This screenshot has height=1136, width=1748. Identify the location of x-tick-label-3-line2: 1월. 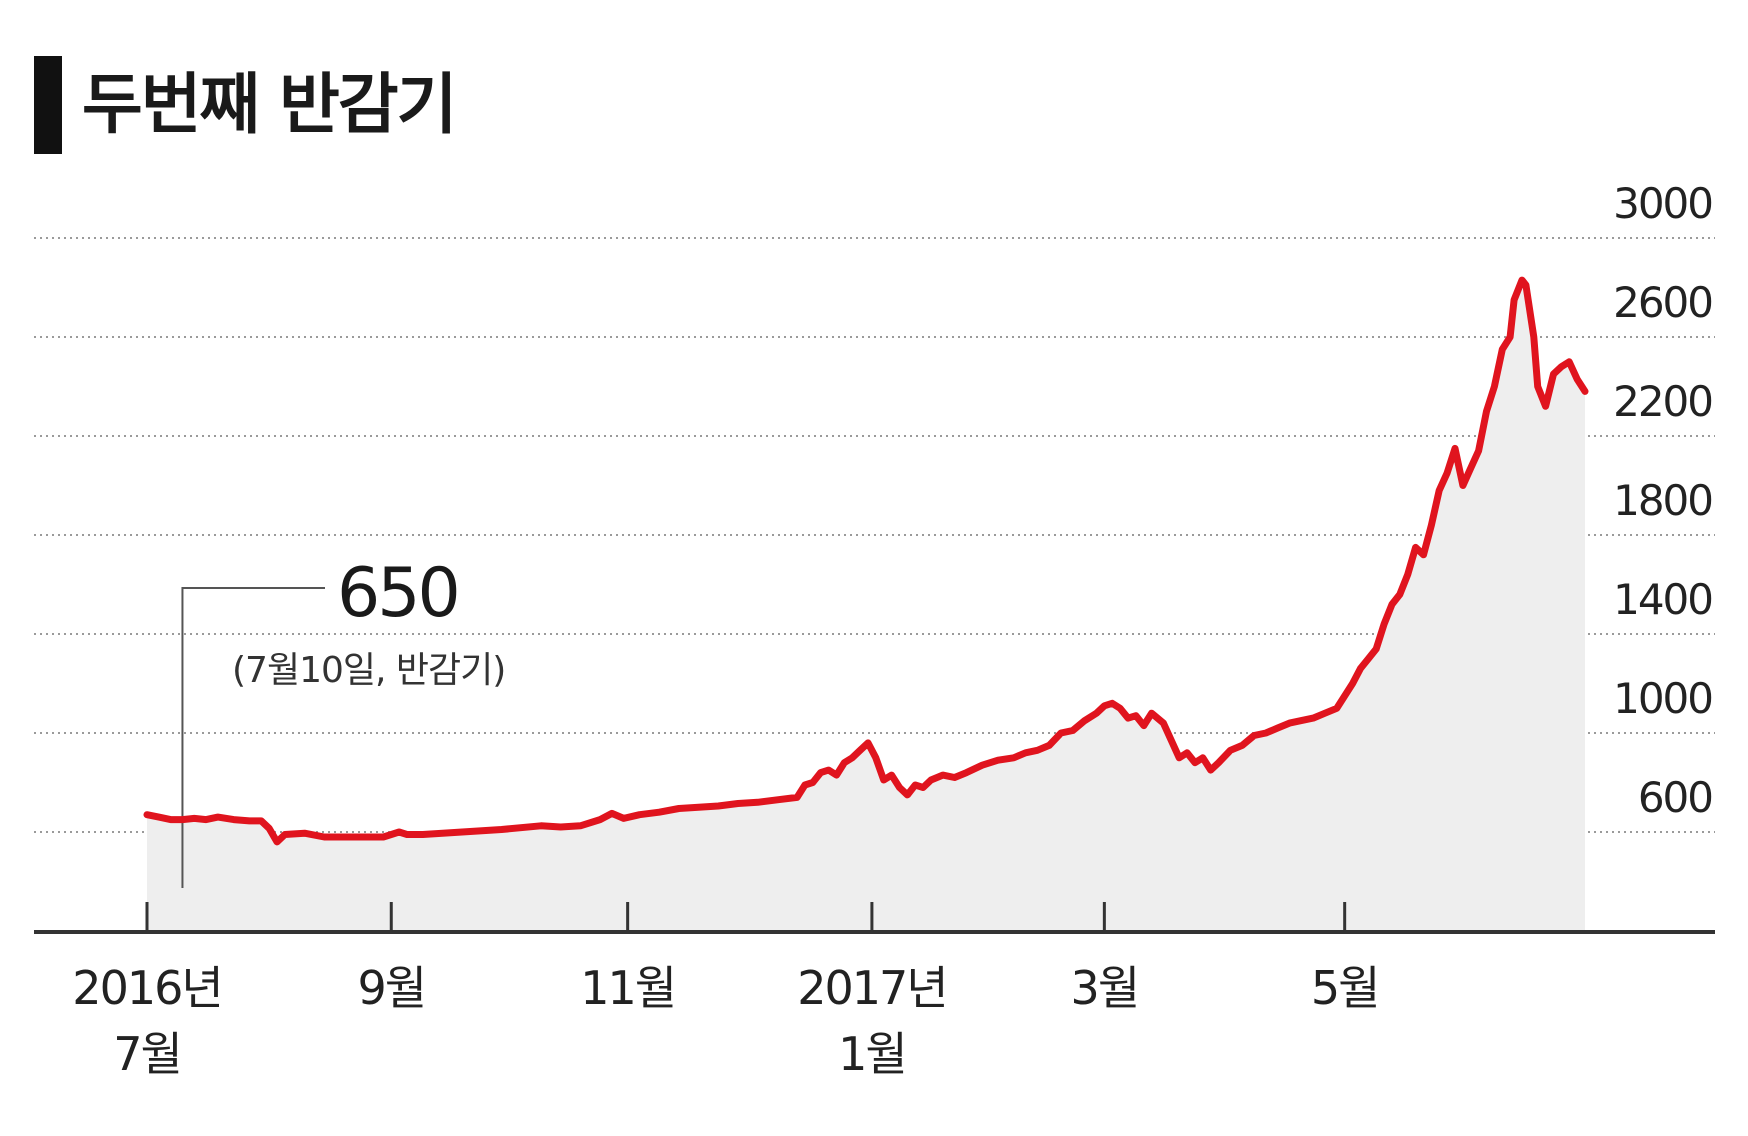
(872, 1054).